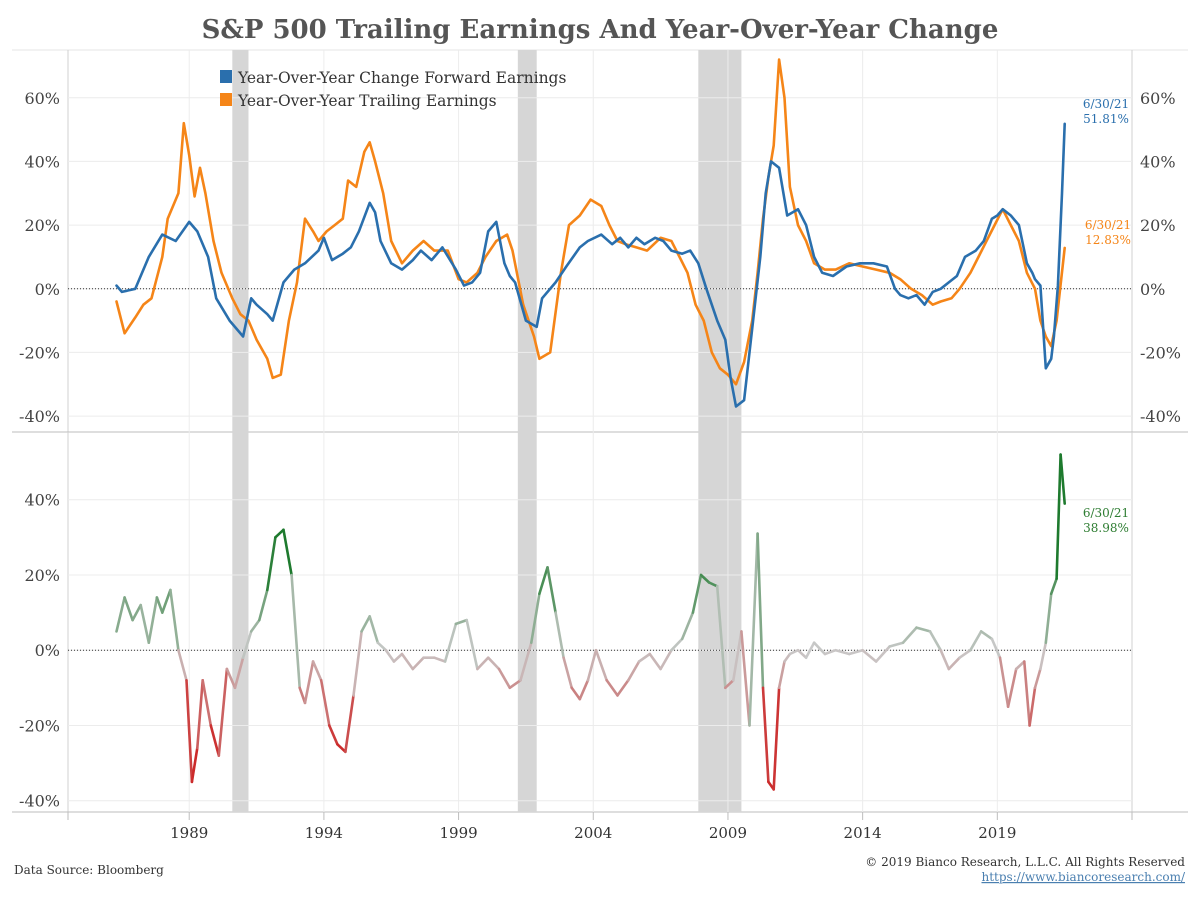 The width and height of the screenshot is (1200, 900). Describe the element at coordinates (1083, 877) in the screenshot. I see `website-link: https://www.biancoresearch.com/` at that location.